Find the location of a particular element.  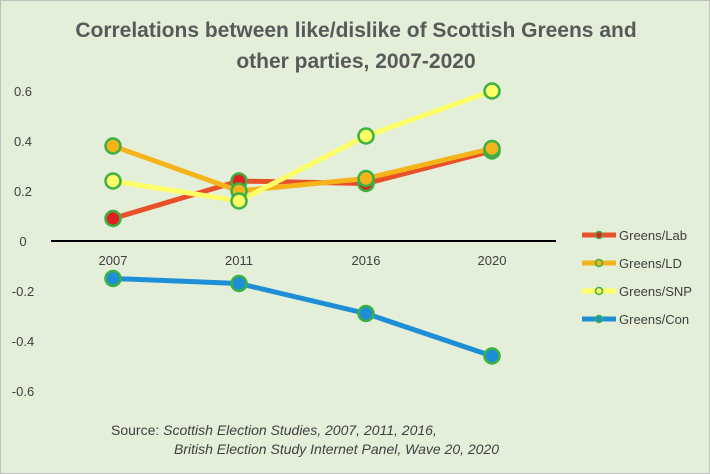

legend-item: Greens/LD is located at coordinates (636, 263).